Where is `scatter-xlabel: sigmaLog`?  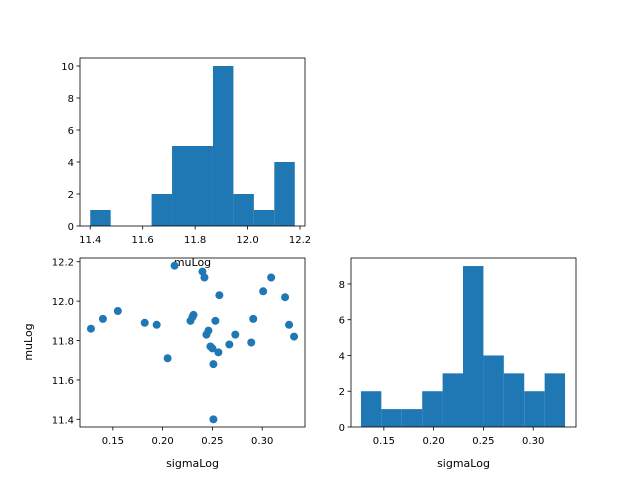
scatter-xlabel: sigmaLog is located at coordinates (192, 463).